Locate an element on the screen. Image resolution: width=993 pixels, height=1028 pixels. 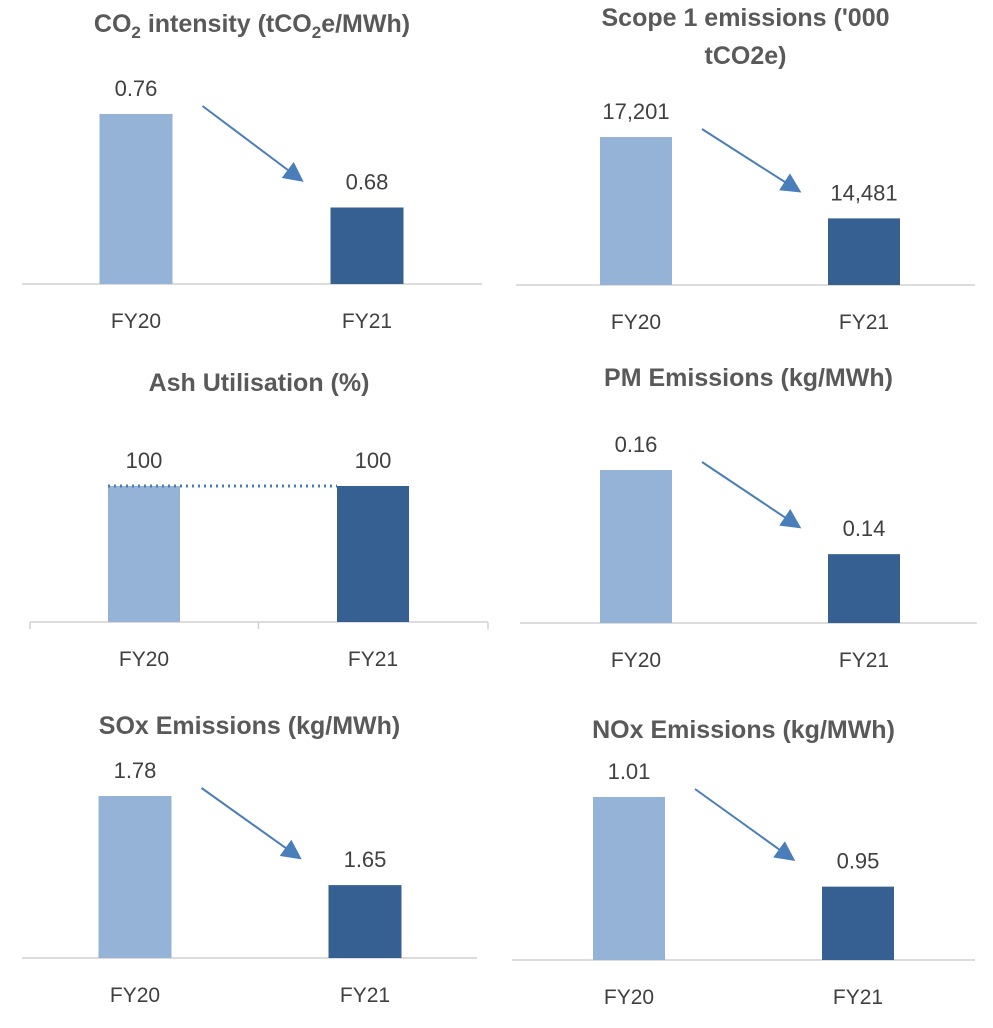
data-label: 0.16 is located at coordinates (636, 444).